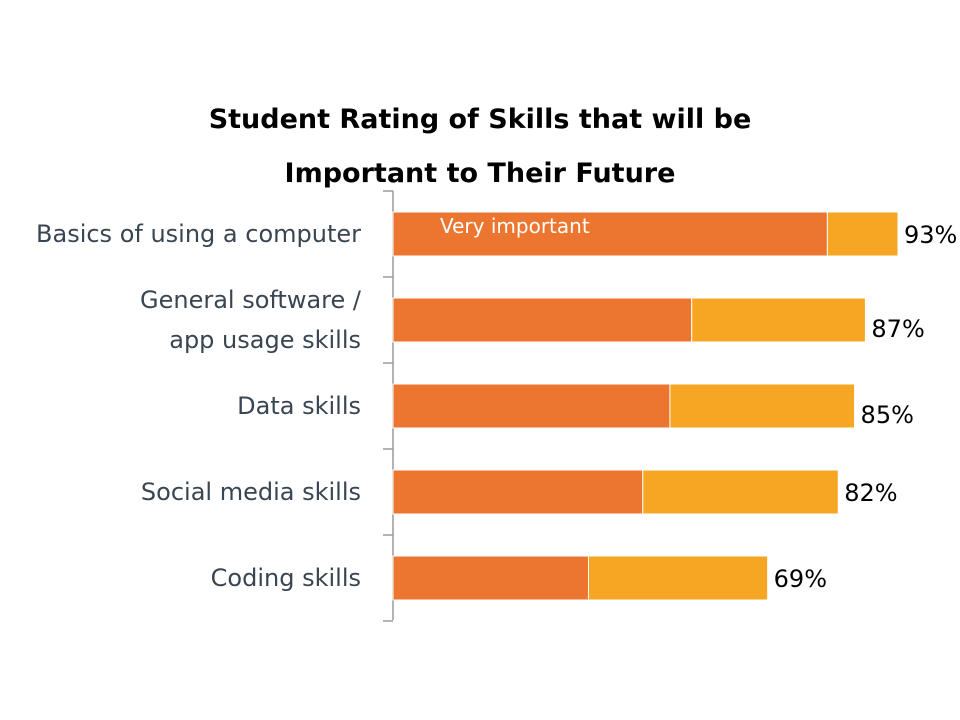 This screenshot has width=960, height=720. What do you see at coordinates (251, 300) in the screenshot?
I see `category-label-2-line-1: General software /` at bounding box center [251, 300].